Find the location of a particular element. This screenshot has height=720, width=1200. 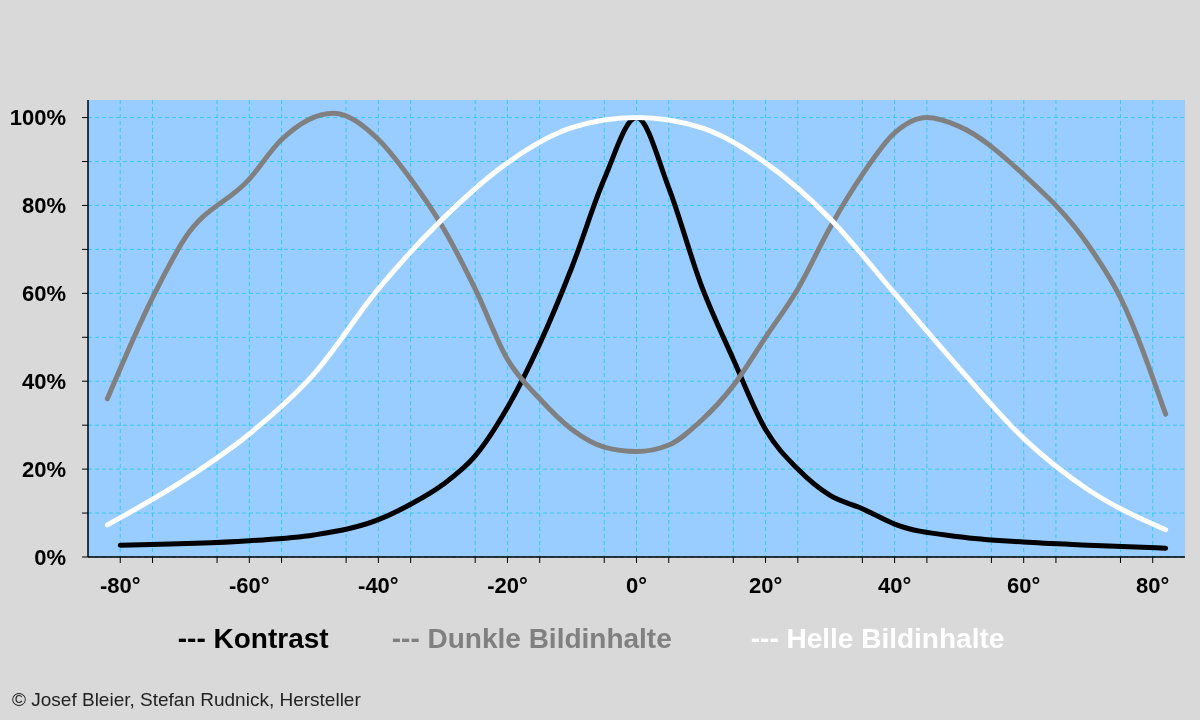

text: © Josef Bleier, Stefan Rudnick, Hersteller is located at coordinates (187, 699).